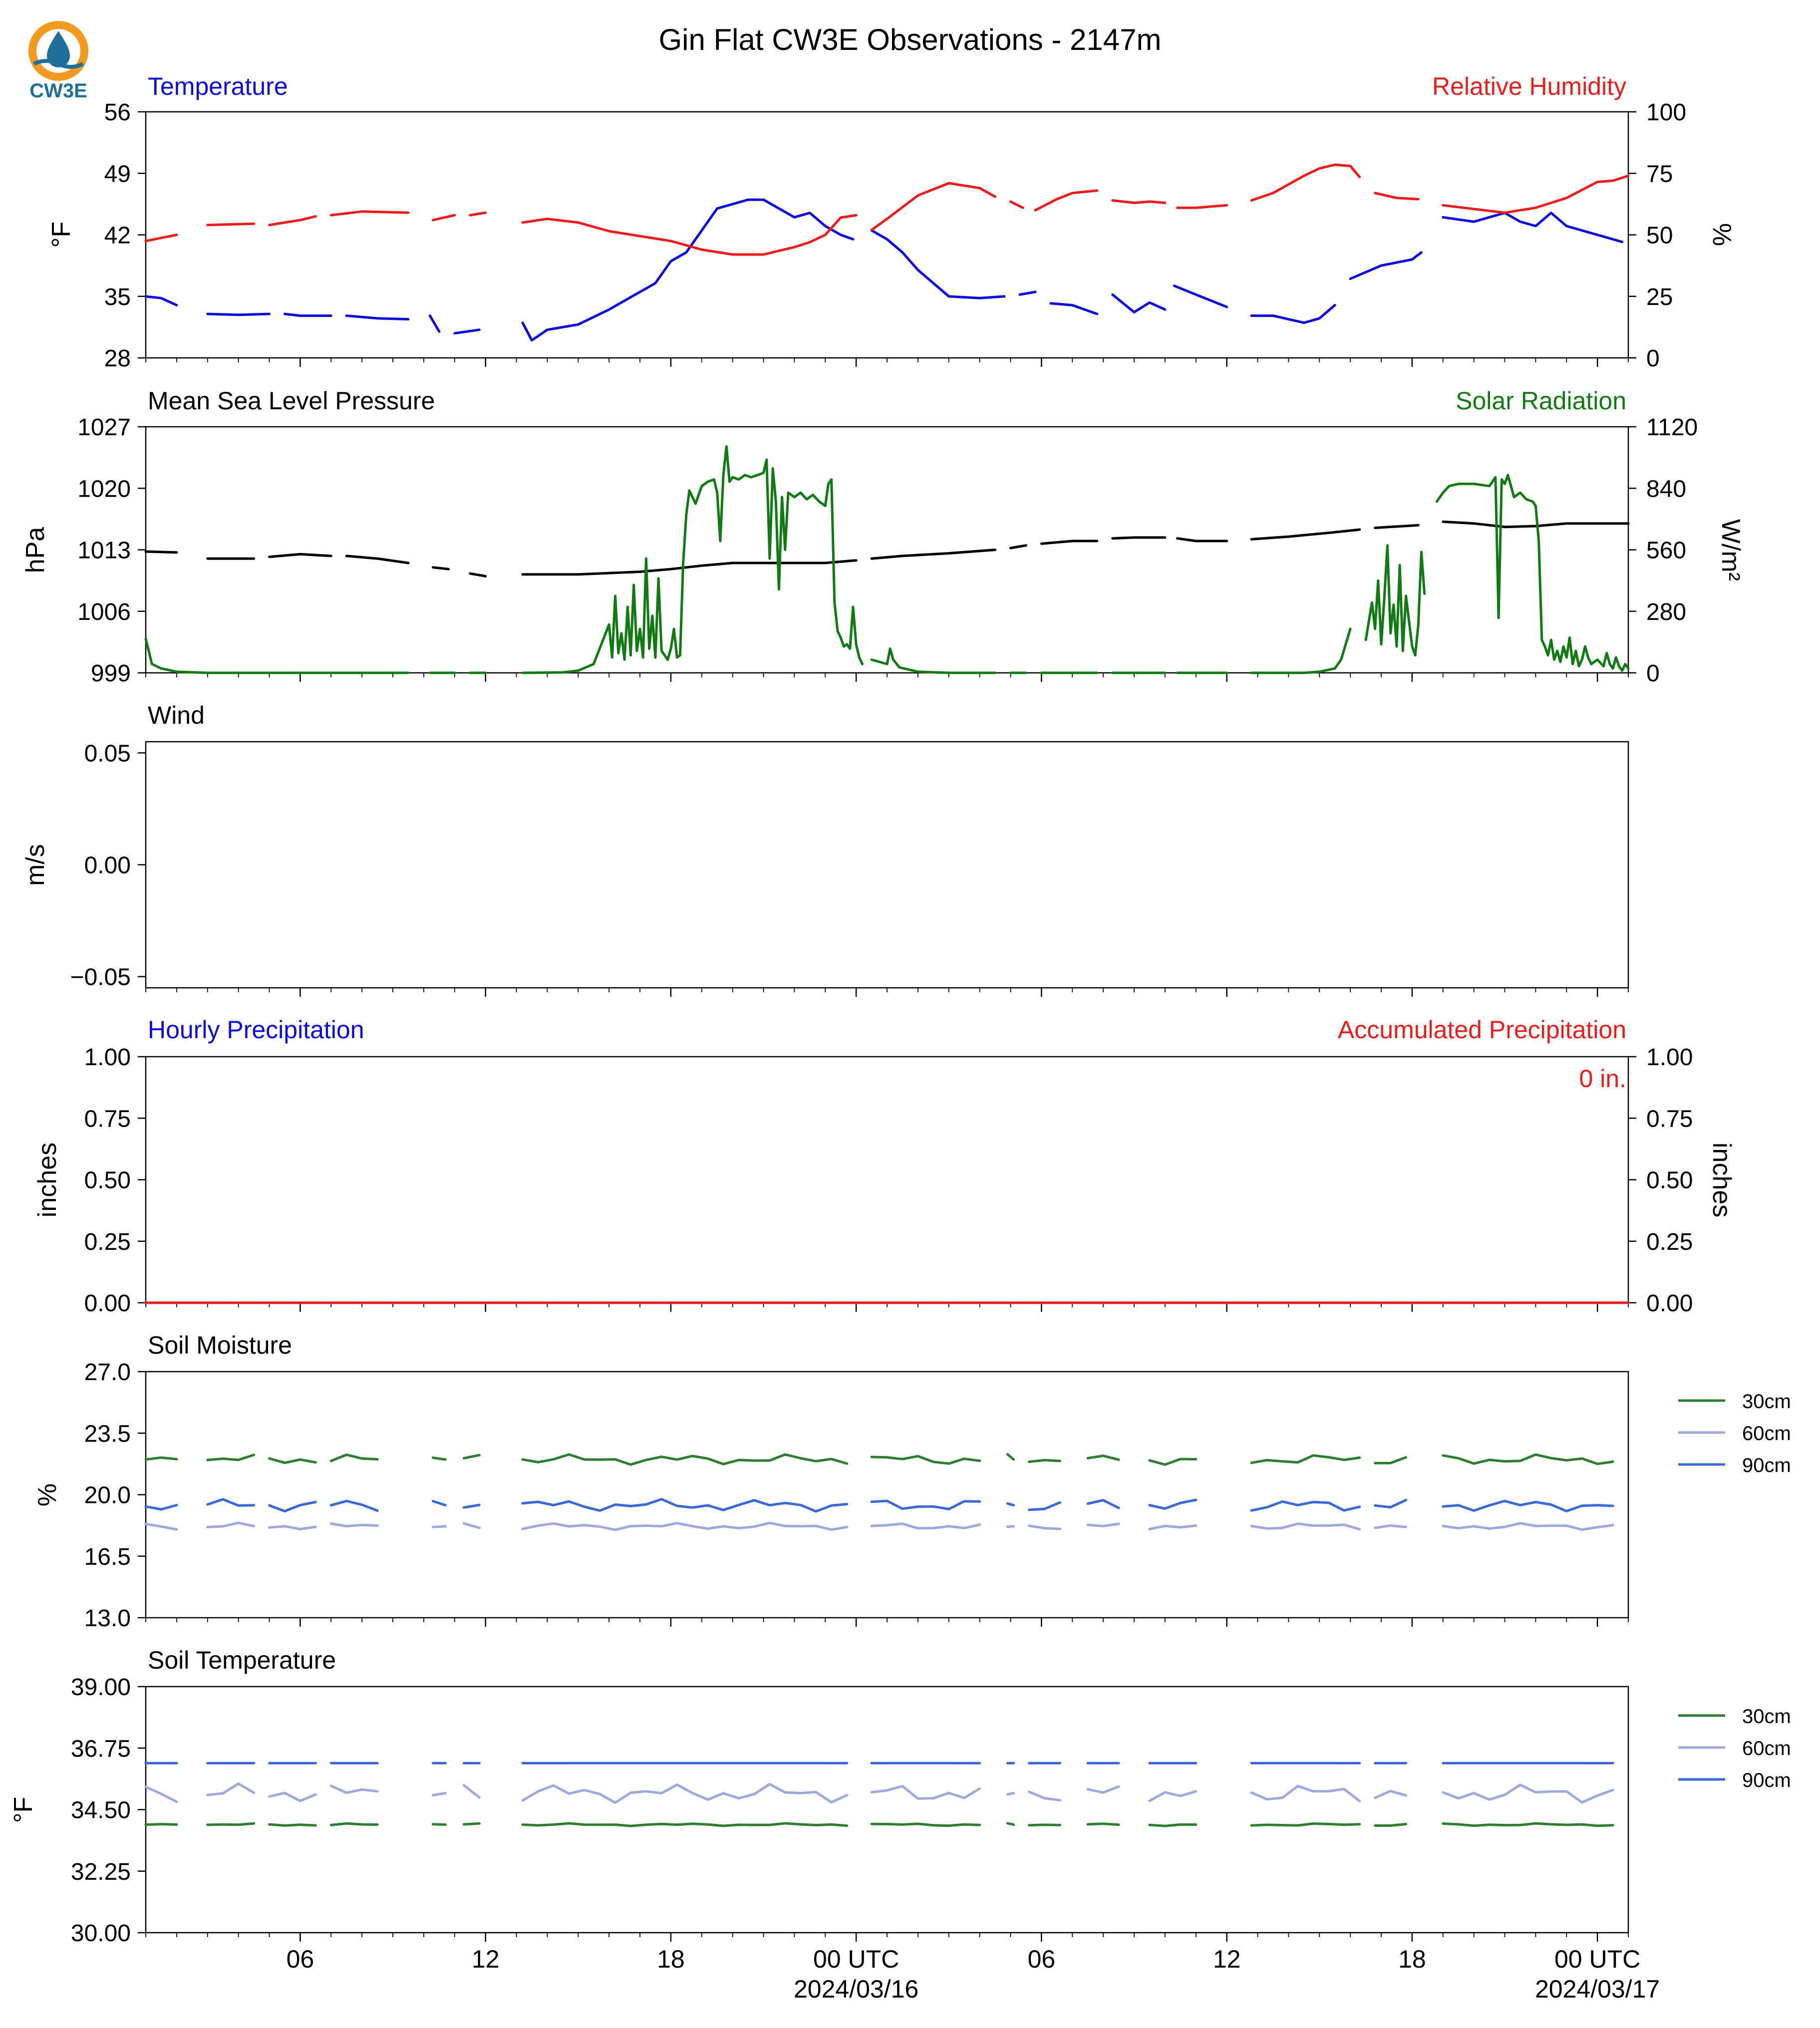 The image size is (1820, 2028). What do you see at coordinates (1669, 1303) in the screenshot?
I see `y-tick-label-right: 0.00` at bounding box center [1669, 1303].